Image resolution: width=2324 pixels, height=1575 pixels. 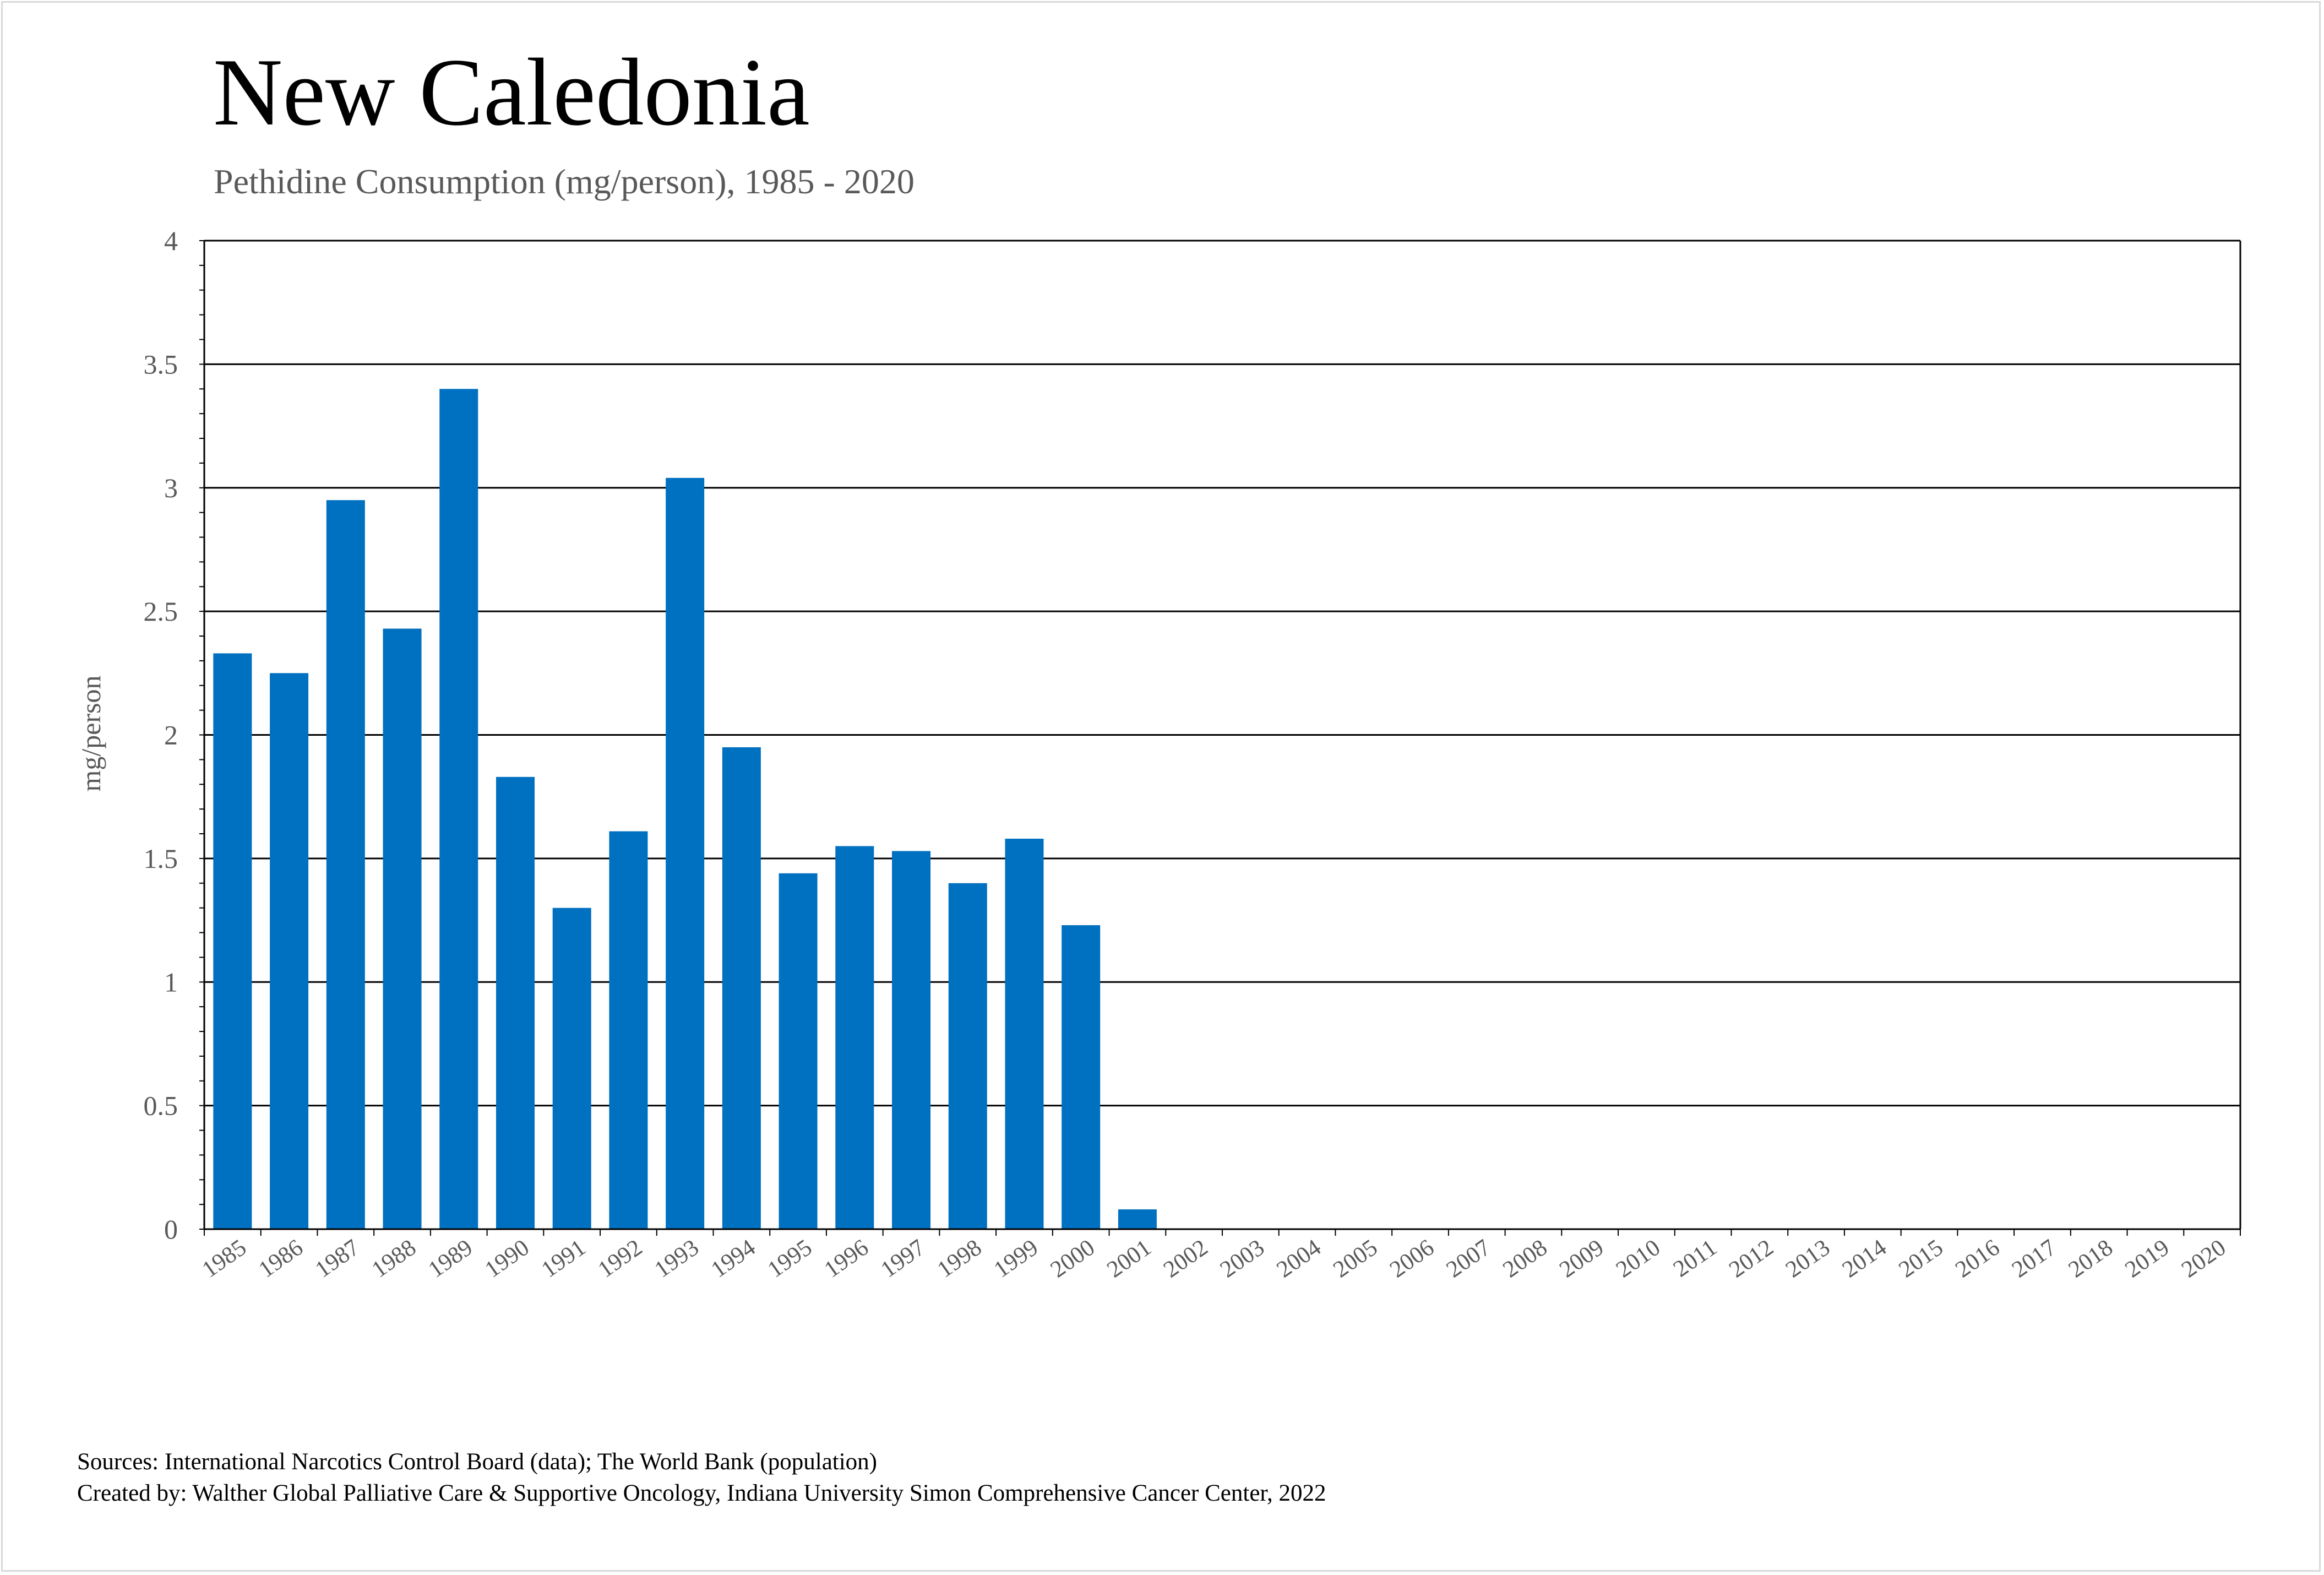 What do you see at coordinates (2034, 1259) in the screenshot?
I see `x-tick-label: 2017` at bounding box center [2034, 1259].